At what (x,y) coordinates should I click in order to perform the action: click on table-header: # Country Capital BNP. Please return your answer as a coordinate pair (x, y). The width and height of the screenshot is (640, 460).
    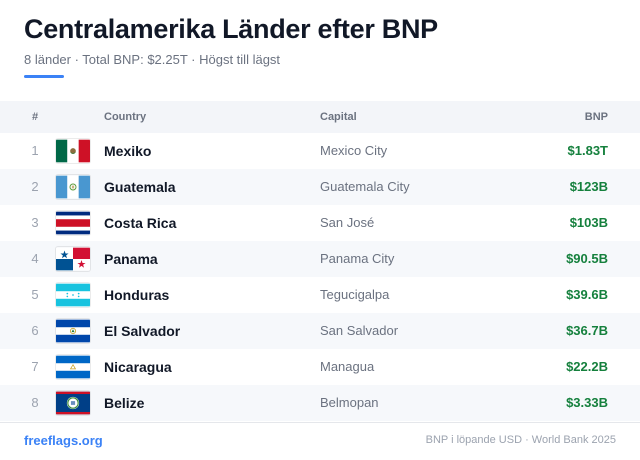
    Looking at the image, I should click on (320, 117).